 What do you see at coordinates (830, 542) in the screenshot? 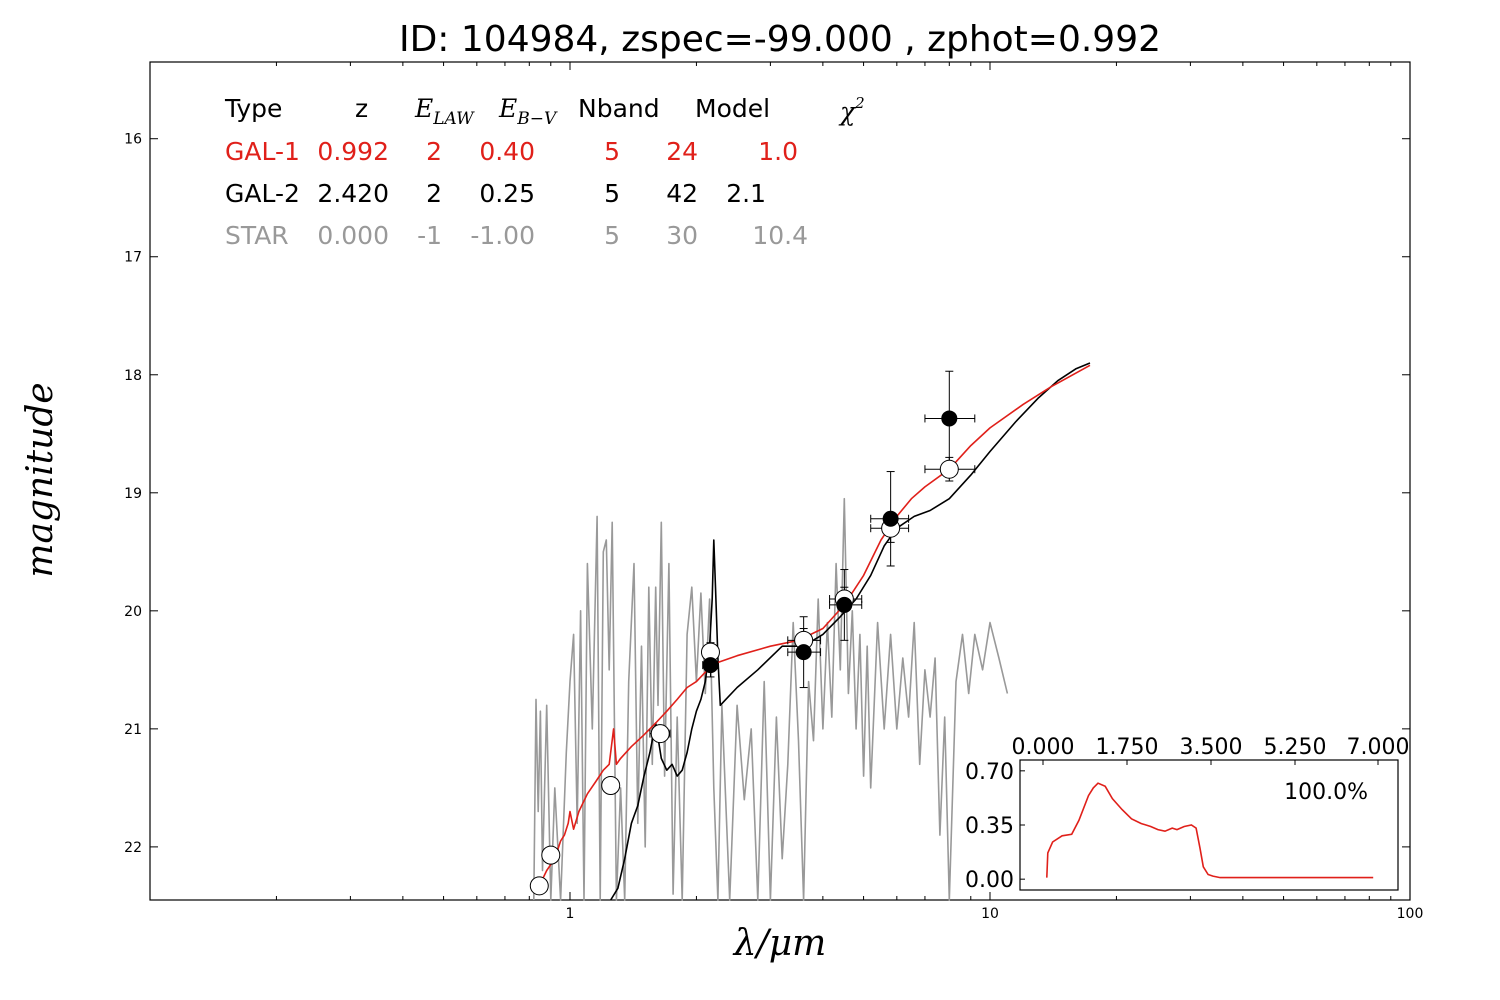
I see `observed-photometry-points` at bounding box center [830, 542].